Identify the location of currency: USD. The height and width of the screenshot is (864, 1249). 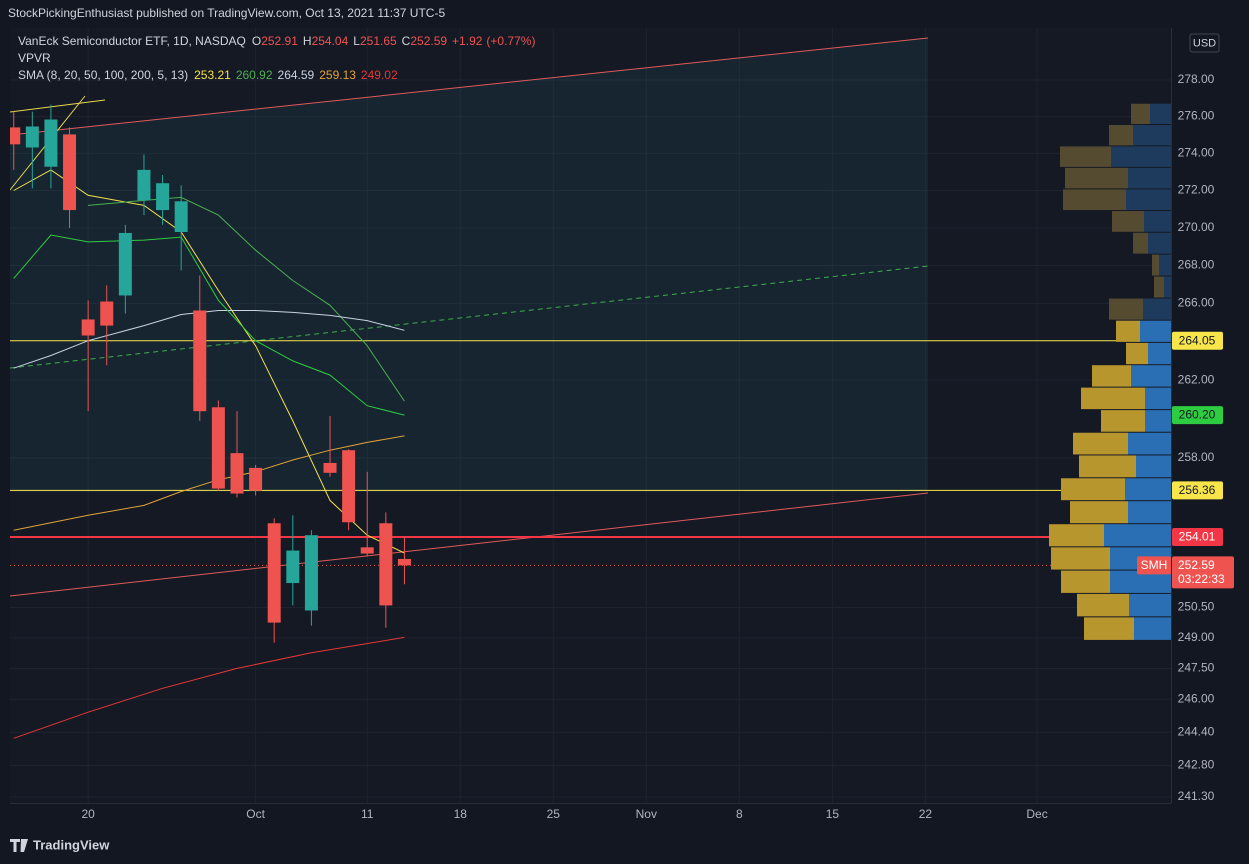
(1204, 43).